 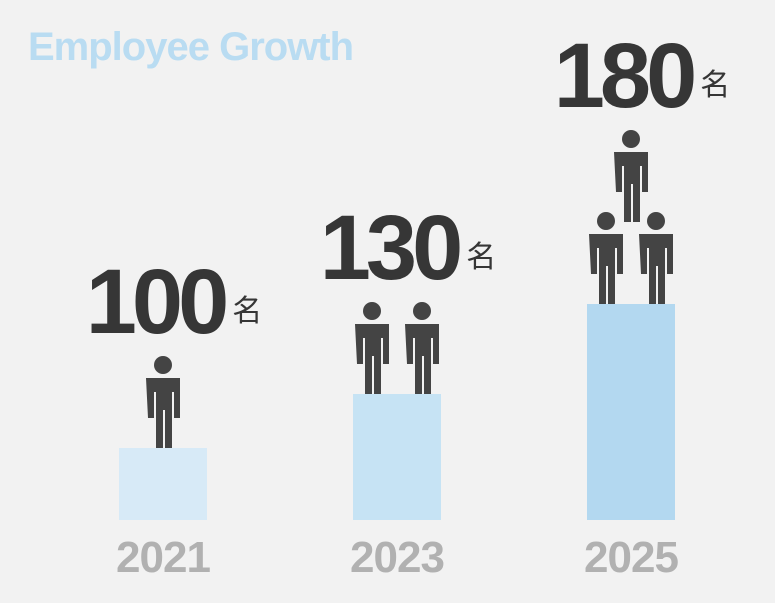 I want to click on x-tick-label: 2023, so click(x=397, y=557).